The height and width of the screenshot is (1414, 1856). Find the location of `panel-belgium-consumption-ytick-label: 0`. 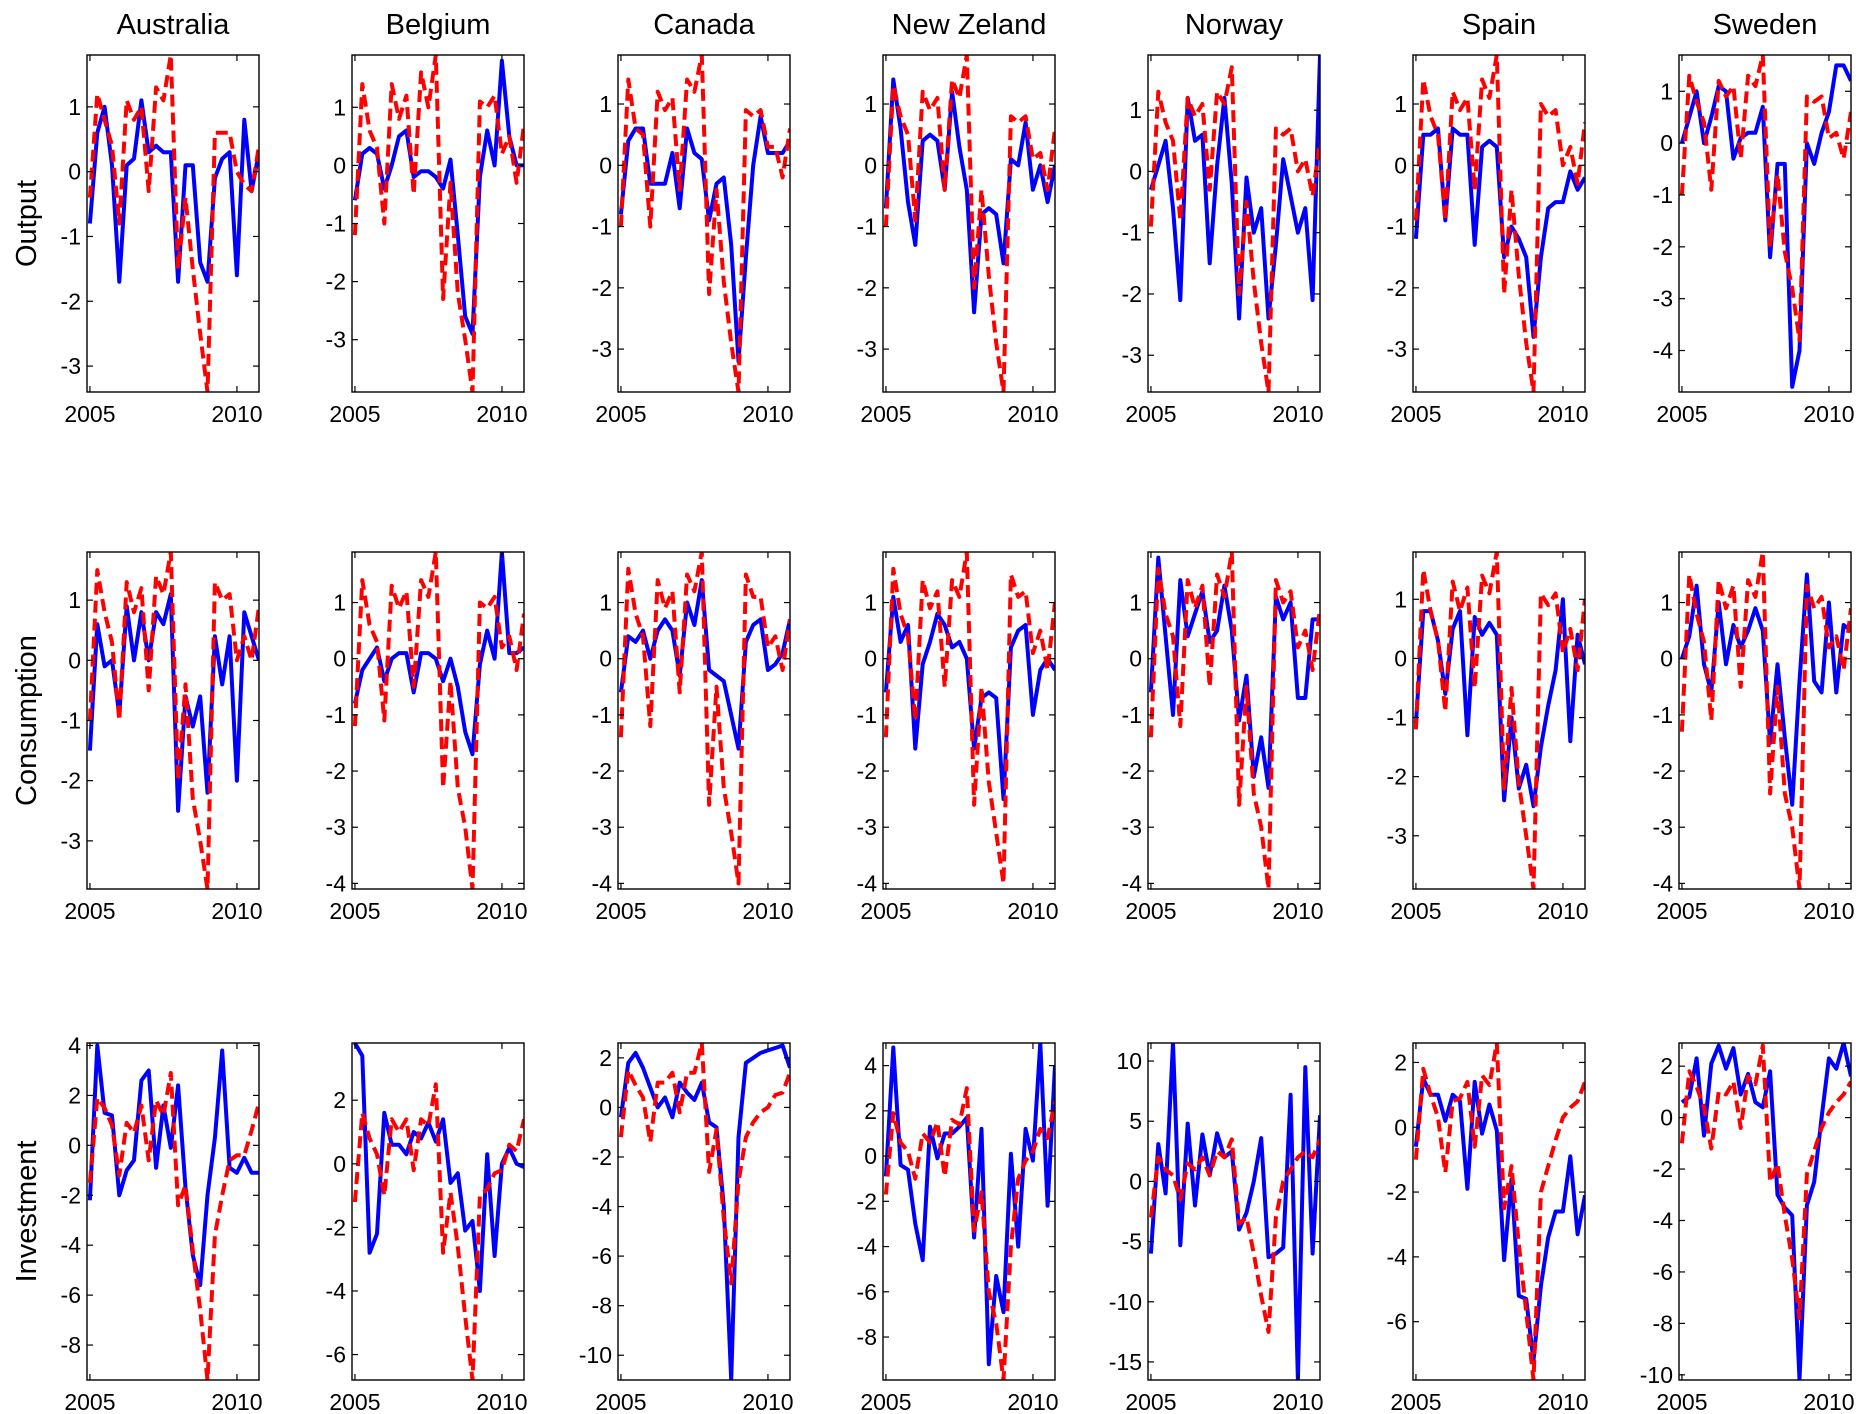

panel-belgium-consumption-ytick-label: 0 is located at coordinates (339, 659).